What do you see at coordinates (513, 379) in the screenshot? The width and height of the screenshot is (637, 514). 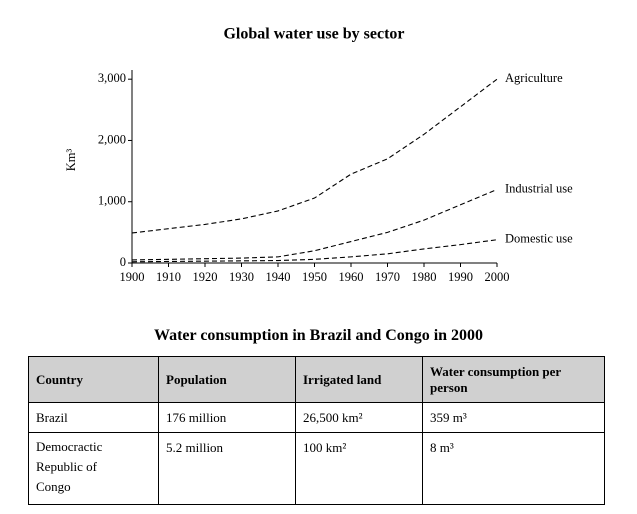 I see `header-cell: Water consumption per person` at bounding box center [513, 379].